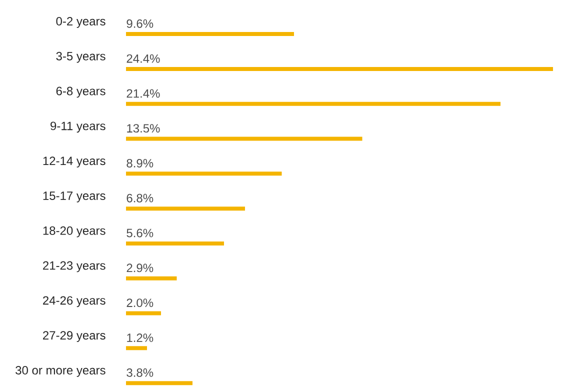 The image size is (568, 389). I want to click on data-label: 24.4%, so click(143, 58).